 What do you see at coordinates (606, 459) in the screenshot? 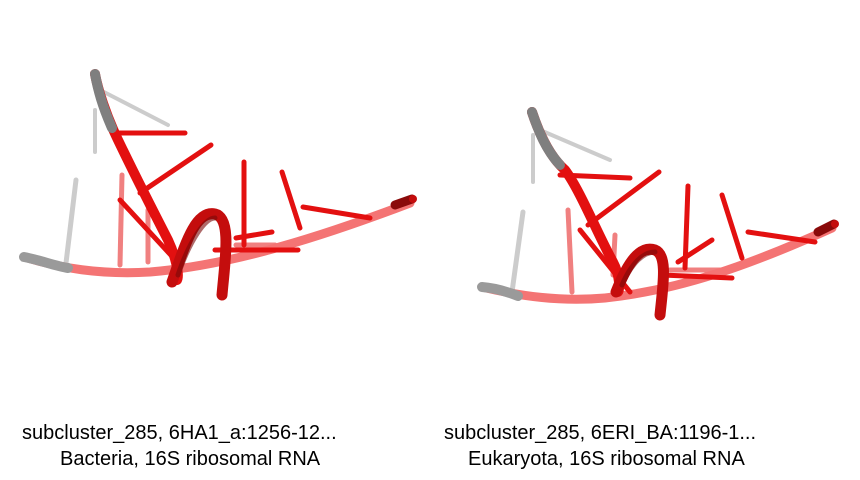
I see `organism-label: Eukaryota, 16S ribosomal RNA` at bounding box center [606, 459].